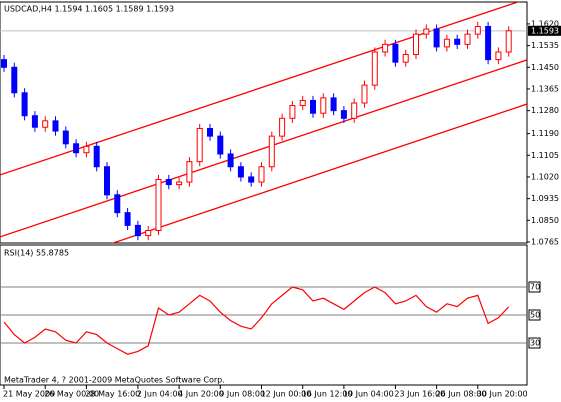  What do you see at coordinates (545, 23) in the screenshot?
I see `y-tick-label: 1.1620` at bounding box center [545, 23].